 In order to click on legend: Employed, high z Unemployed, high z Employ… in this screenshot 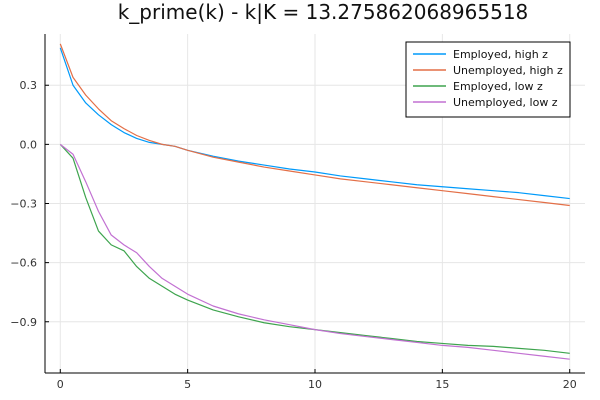, I will do `click(488, 79)`.